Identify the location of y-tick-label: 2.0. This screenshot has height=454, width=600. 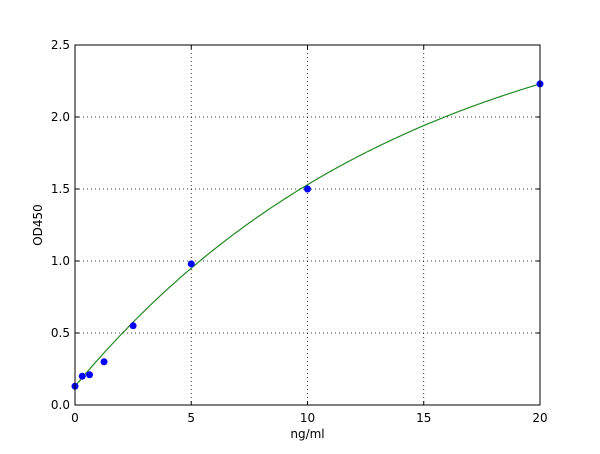
(60, 117).